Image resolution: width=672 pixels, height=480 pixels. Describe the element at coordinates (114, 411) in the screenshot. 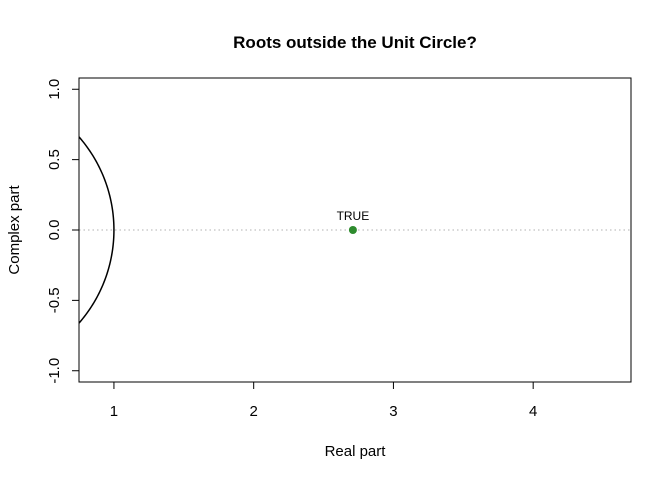

I see `x-tick-label: 1` at that location.